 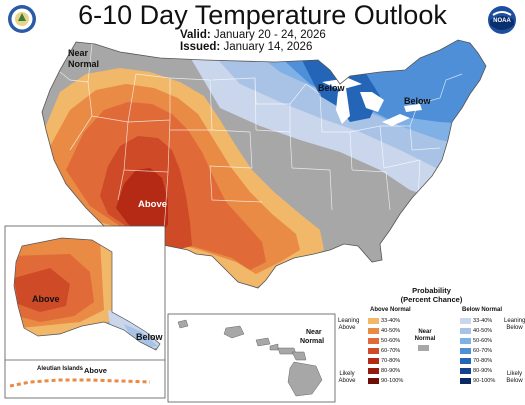 What do you see at coordinates (483, 351) in the screenshot?
I see `legend-below-range-label: 60-70%` at bounding box center [483, 351].